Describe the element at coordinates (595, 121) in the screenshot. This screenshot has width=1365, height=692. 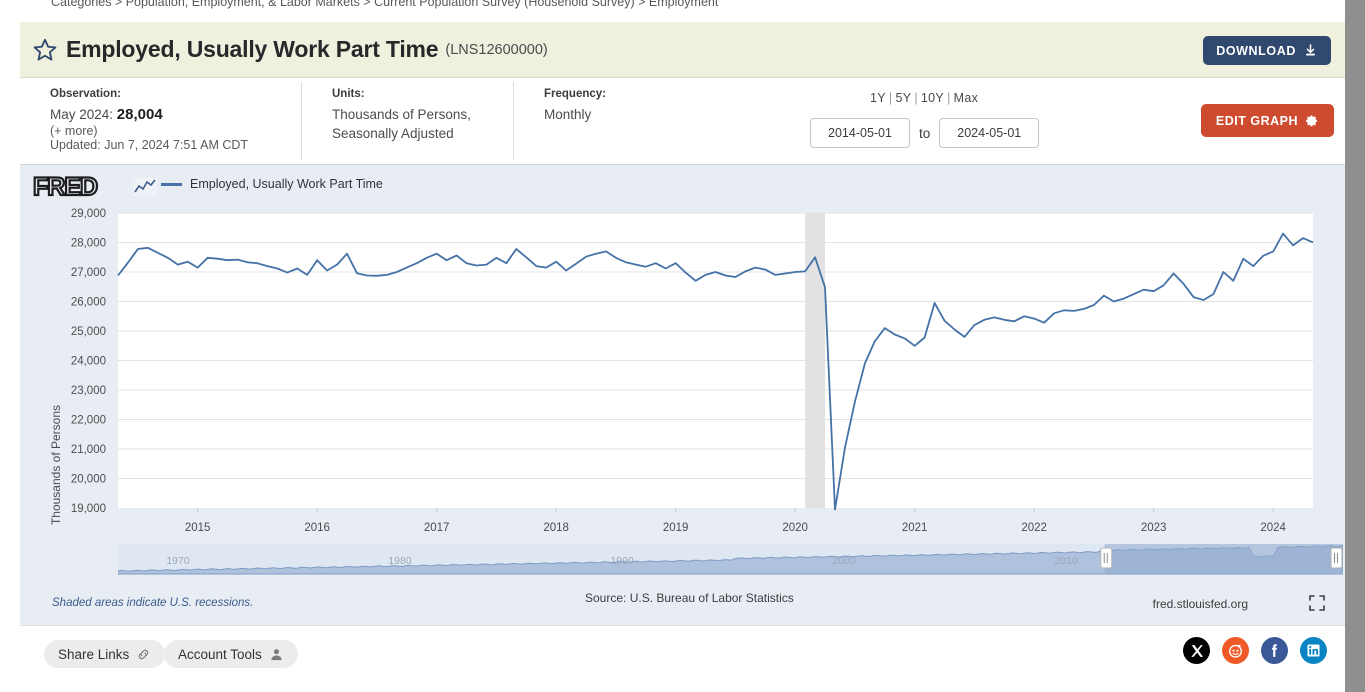
I see `frequency-column: Frequency: Monthly` at that location.